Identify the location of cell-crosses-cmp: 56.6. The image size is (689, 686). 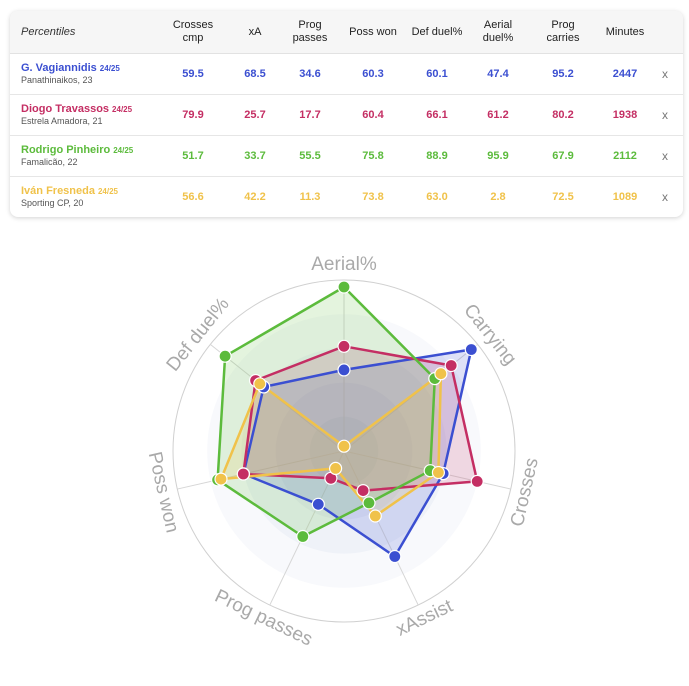
(193, 196).